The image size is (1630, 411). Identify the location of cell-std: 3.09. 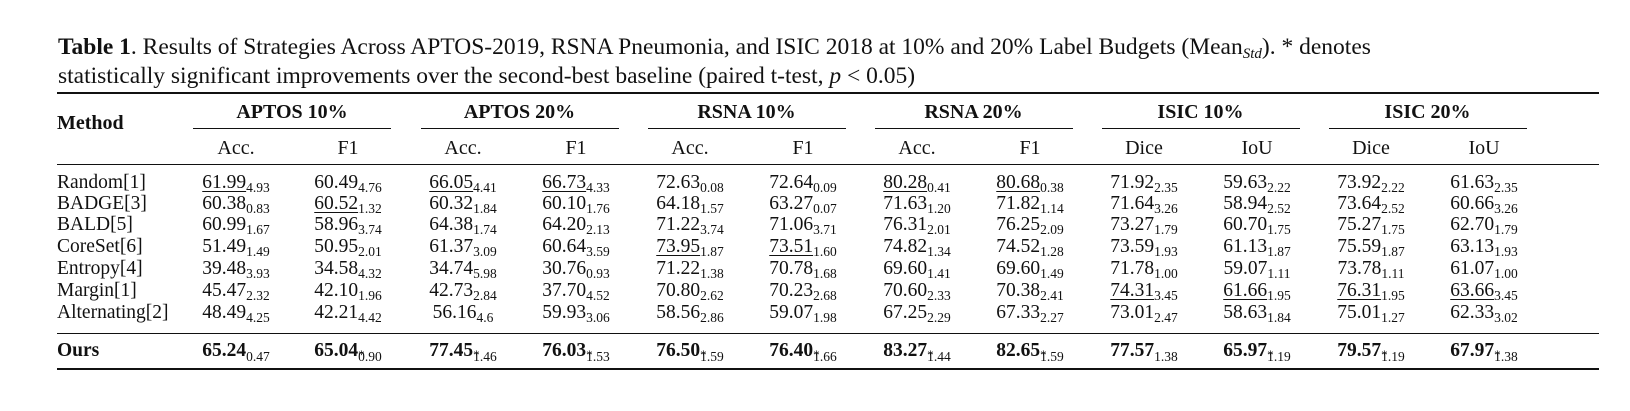
(485, 251).